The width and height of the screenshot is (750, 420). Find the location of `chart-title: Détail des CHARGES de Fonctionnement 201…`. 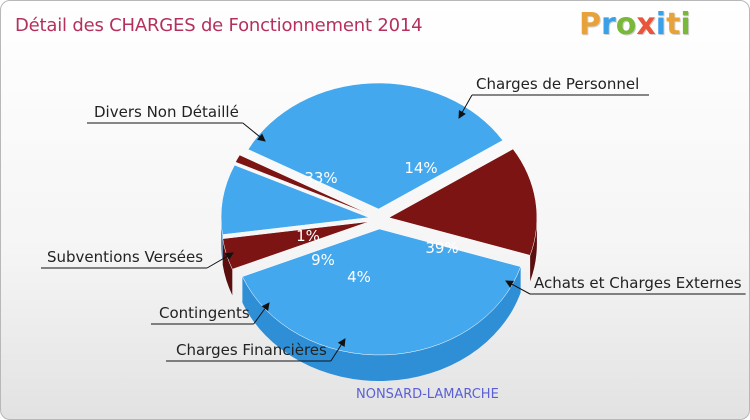

chart-title: Détail des CHARGES de Fonctionnement 201… is located at coordinates (219, 25).